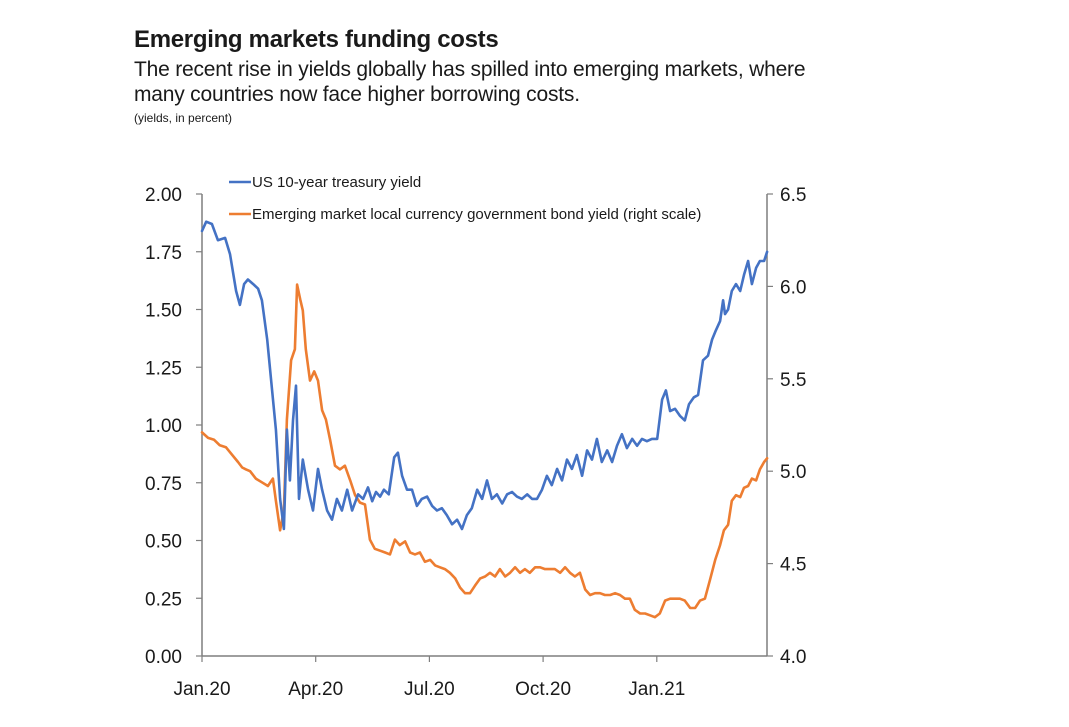  I want to click on left-tick-label: 1.50, so click(163, 311).